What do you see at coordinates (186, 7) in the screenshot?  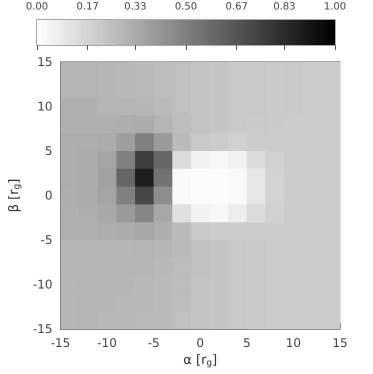 I see `color-bar-label: 0.50` at bounding box center [186, 7].